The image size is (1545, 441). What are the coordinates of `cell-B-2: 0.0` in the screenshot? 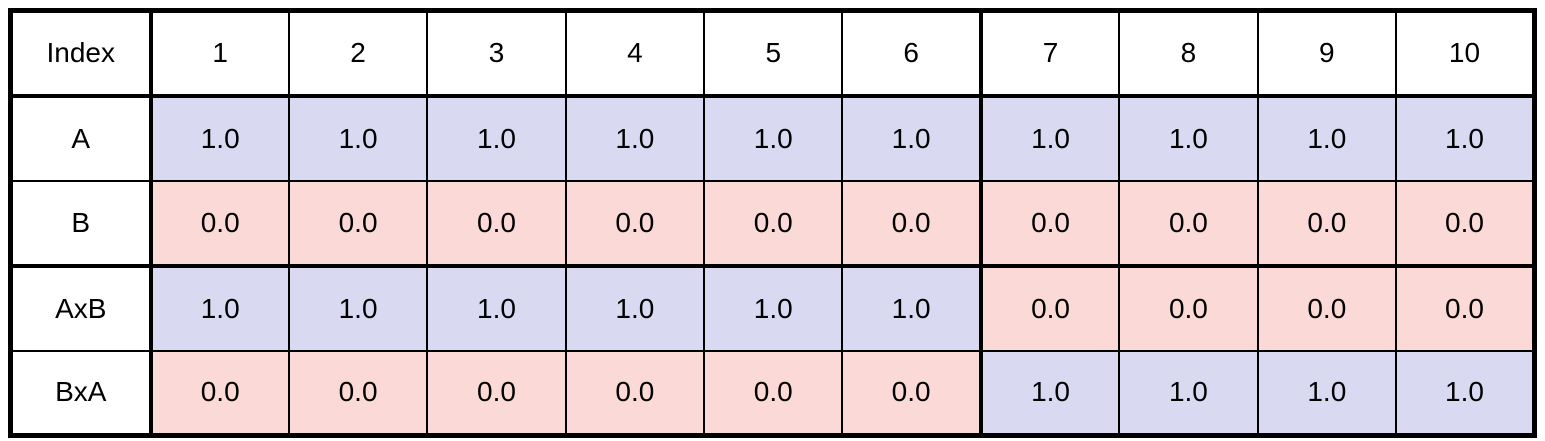 It's located at (358, 223).